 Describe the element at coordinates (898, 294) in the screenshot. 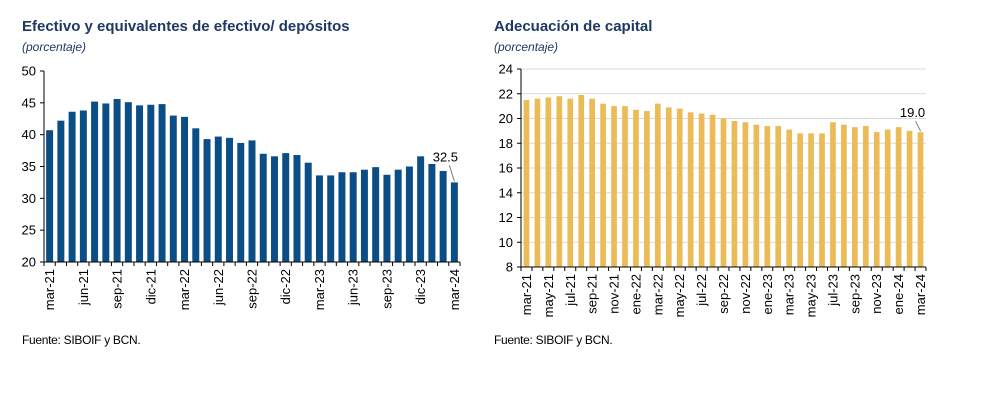

I see `x-tick-label: ene-24` at that location.